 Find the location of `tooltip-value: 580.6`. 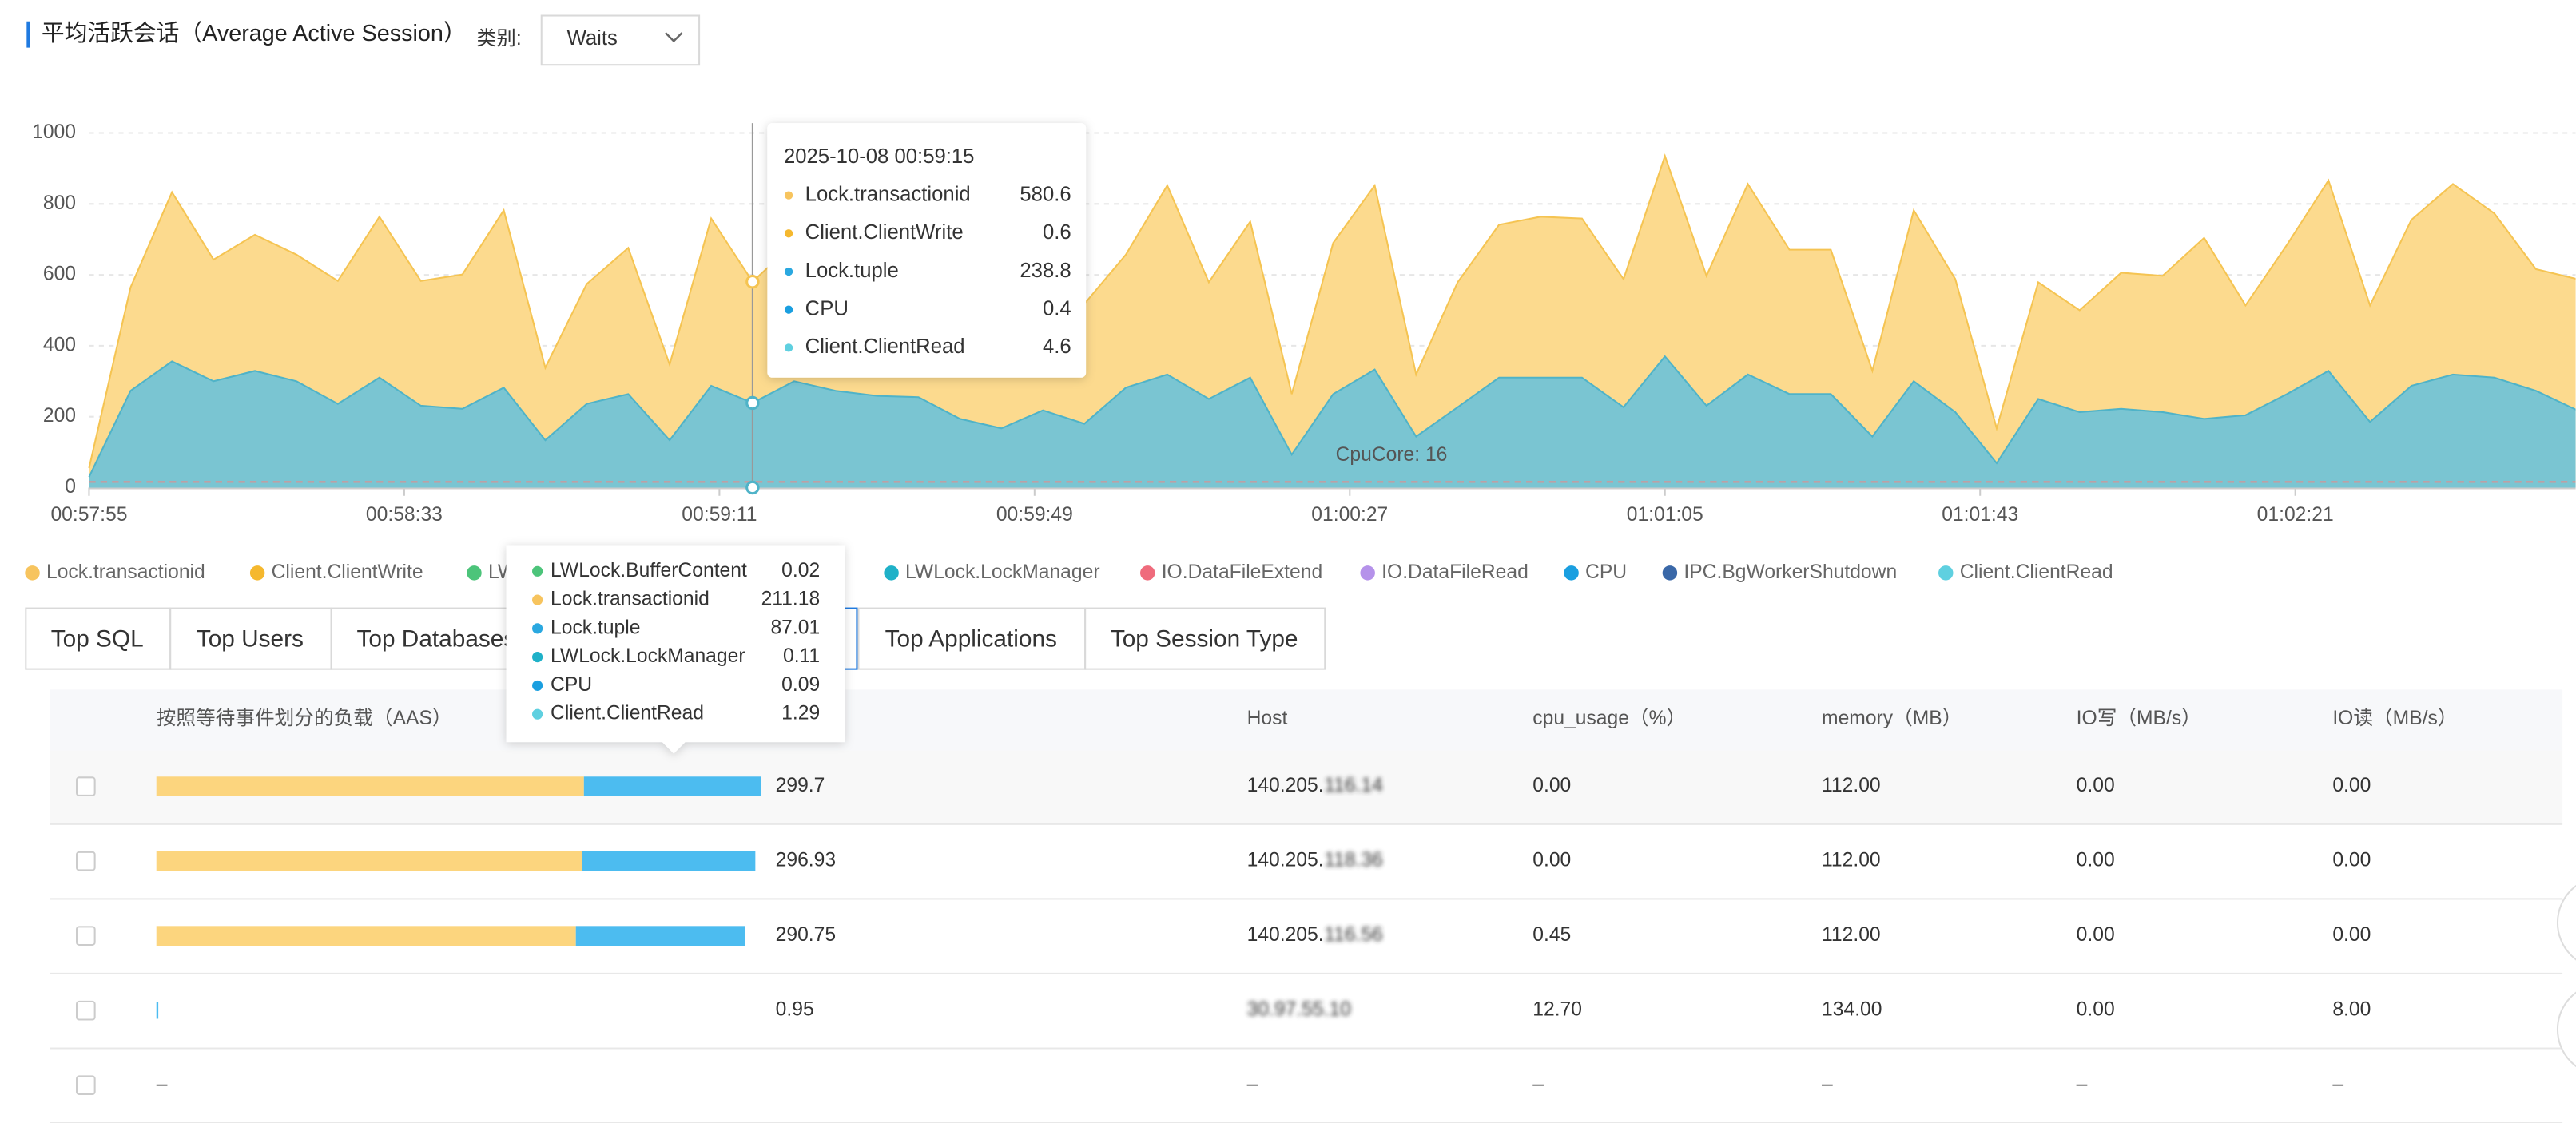

tooltip-value: 580.6 is located at coordinates (1045, 194).